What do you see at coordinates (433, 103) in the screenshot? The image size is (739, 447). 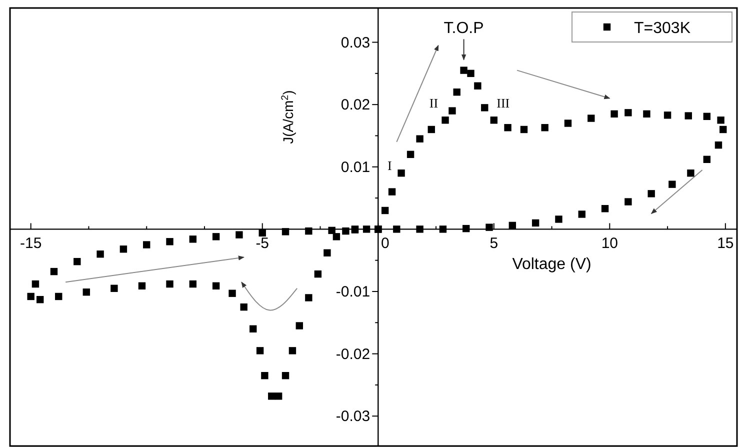 I see `annotation: II` at bounding box center [433, 103].